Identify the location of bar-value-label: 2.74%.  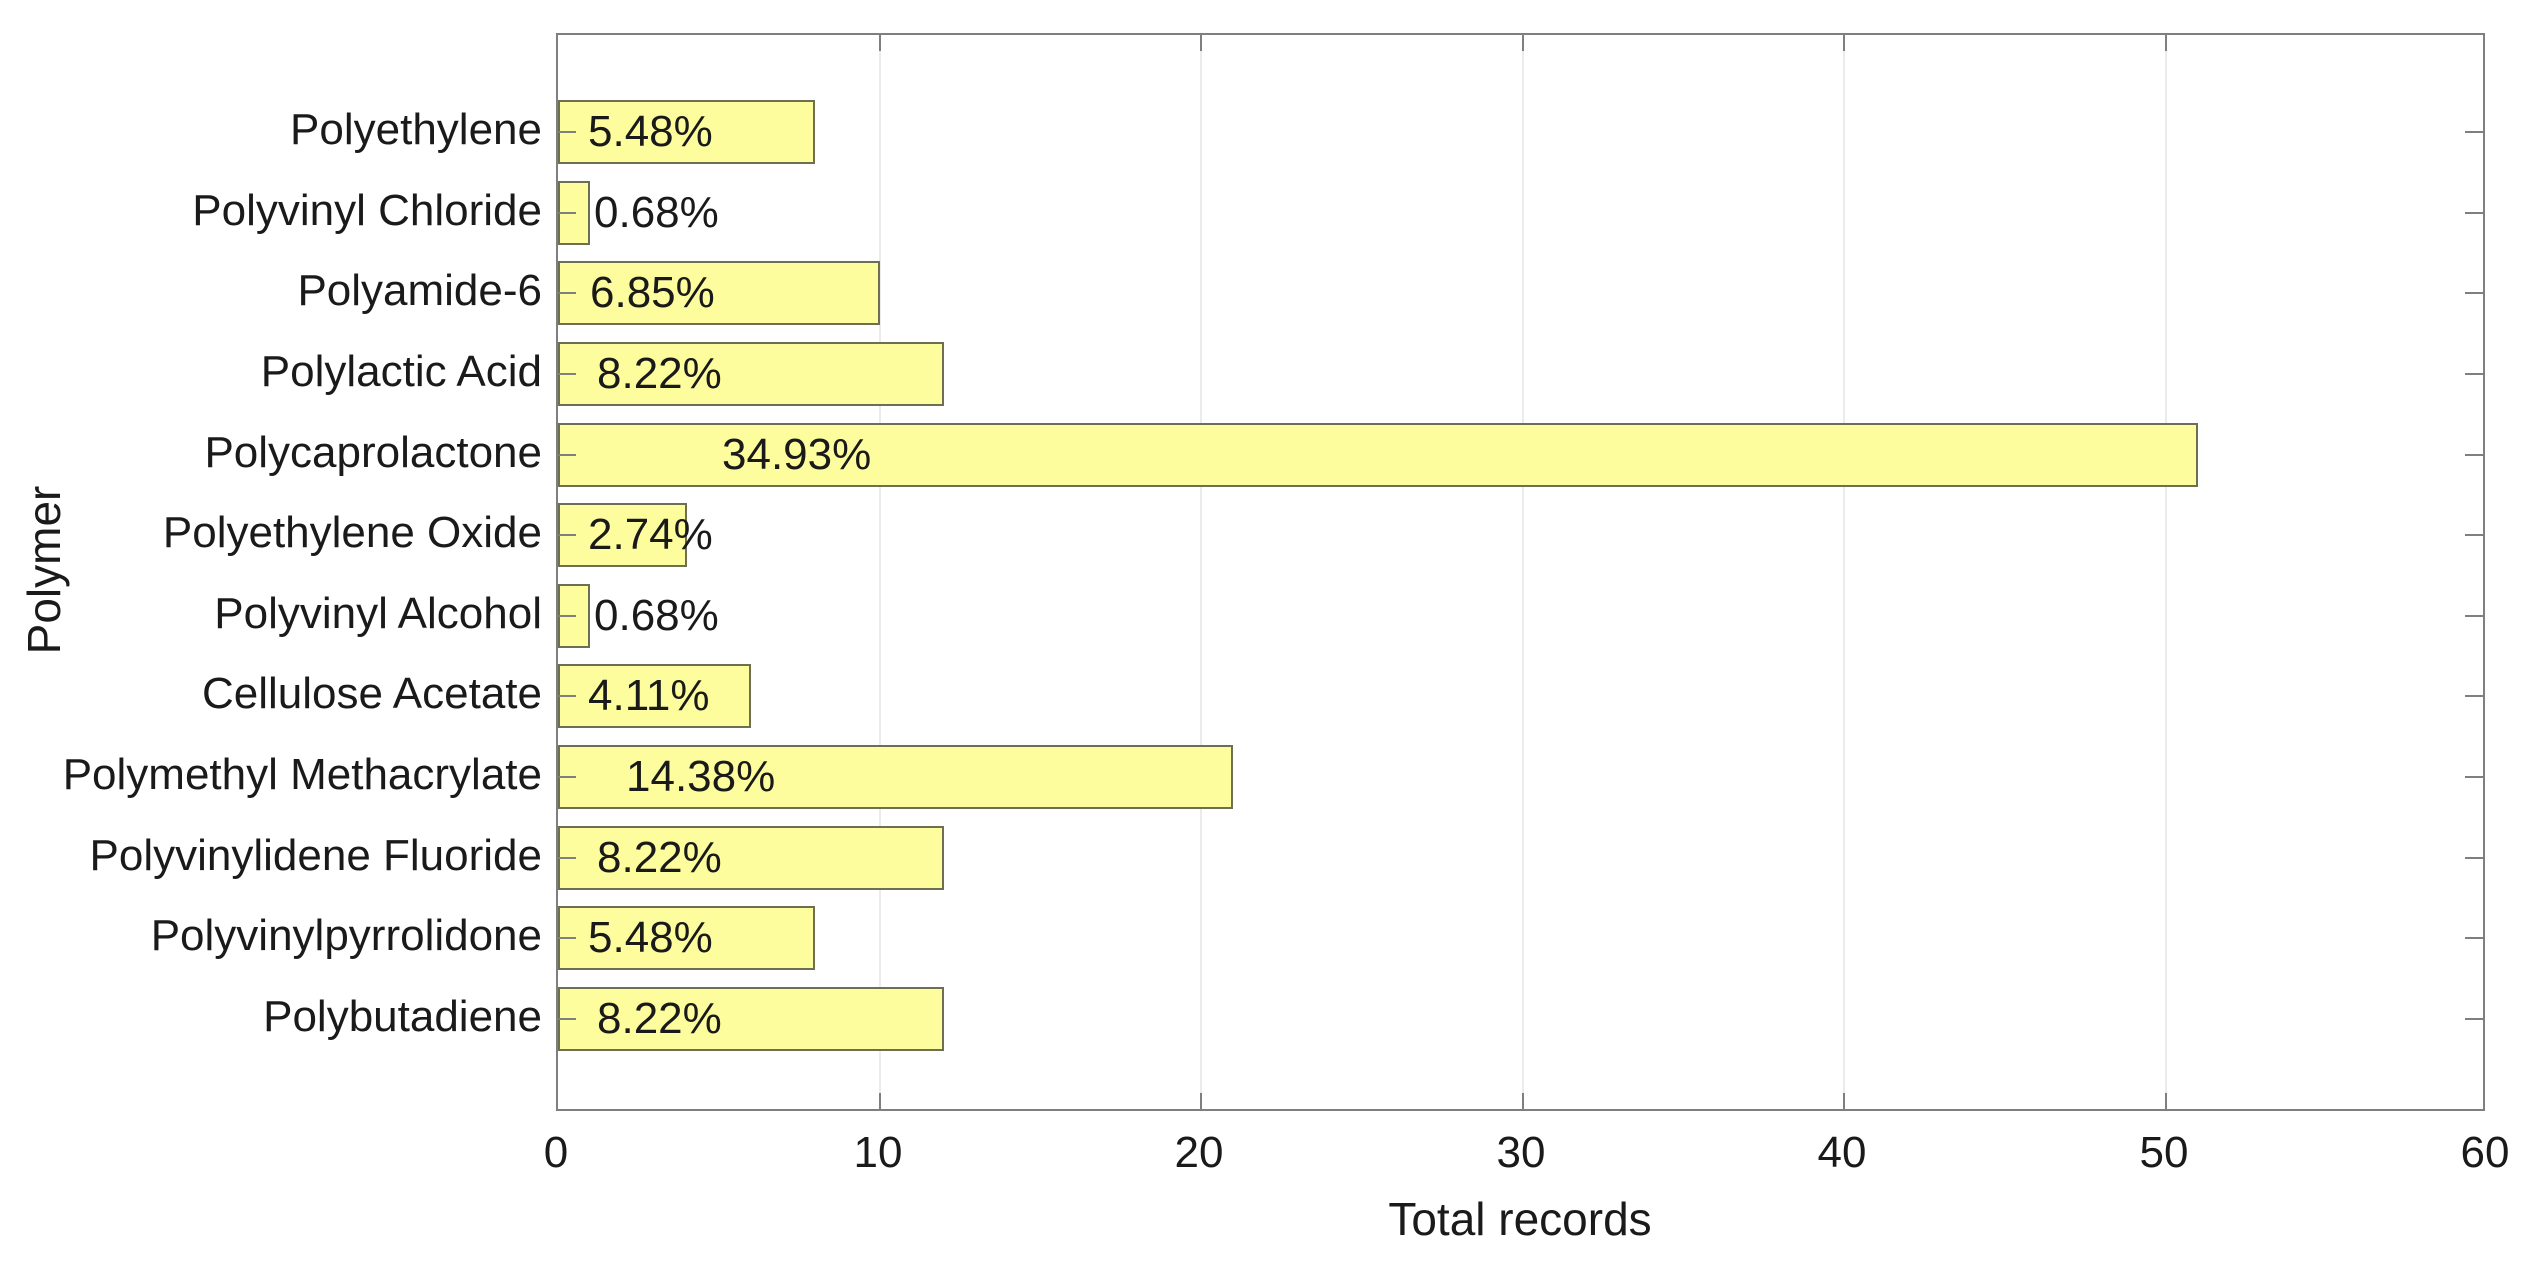
(650, 535).